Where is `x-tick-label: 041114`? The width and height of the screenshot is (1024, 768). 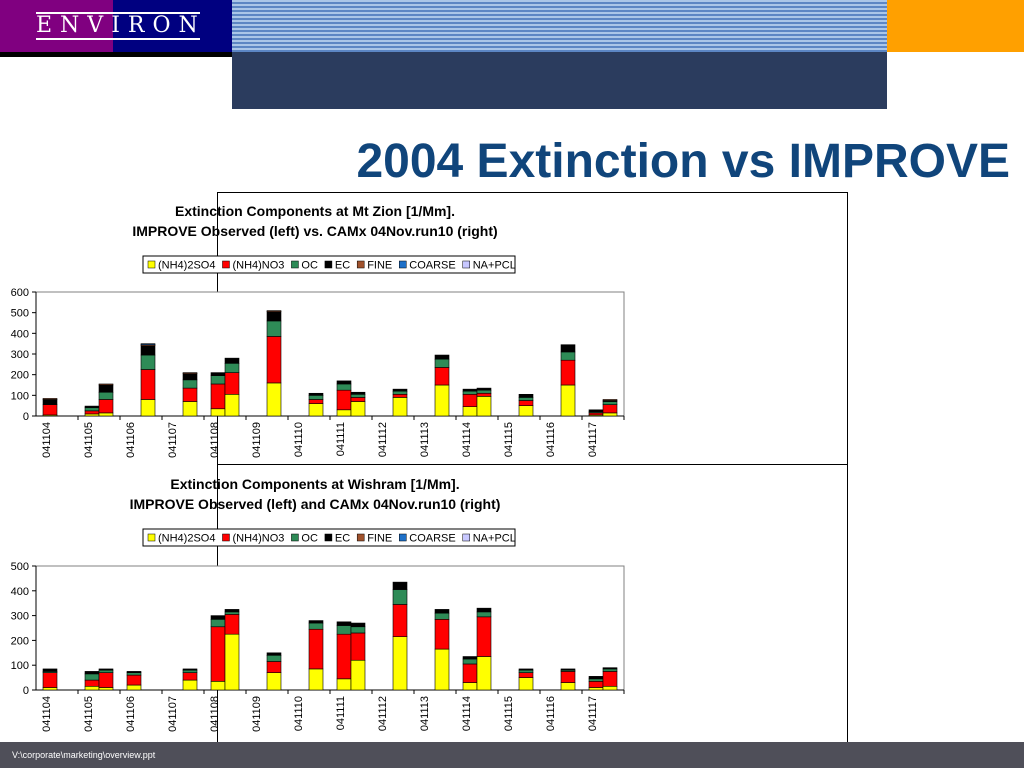 x-tick-label: 041114 is located at coordinates (467, 713).